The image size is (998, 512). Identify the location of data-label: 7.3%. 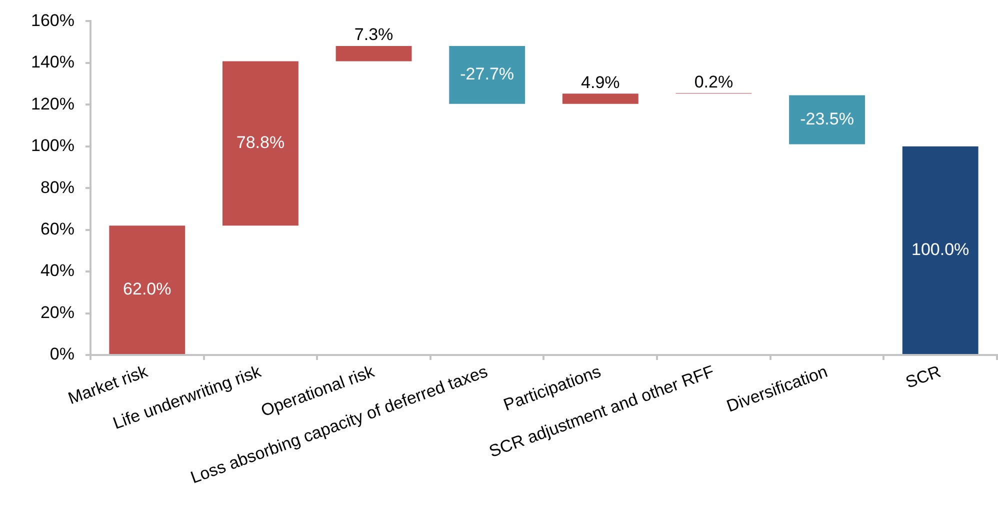
(374, 34).